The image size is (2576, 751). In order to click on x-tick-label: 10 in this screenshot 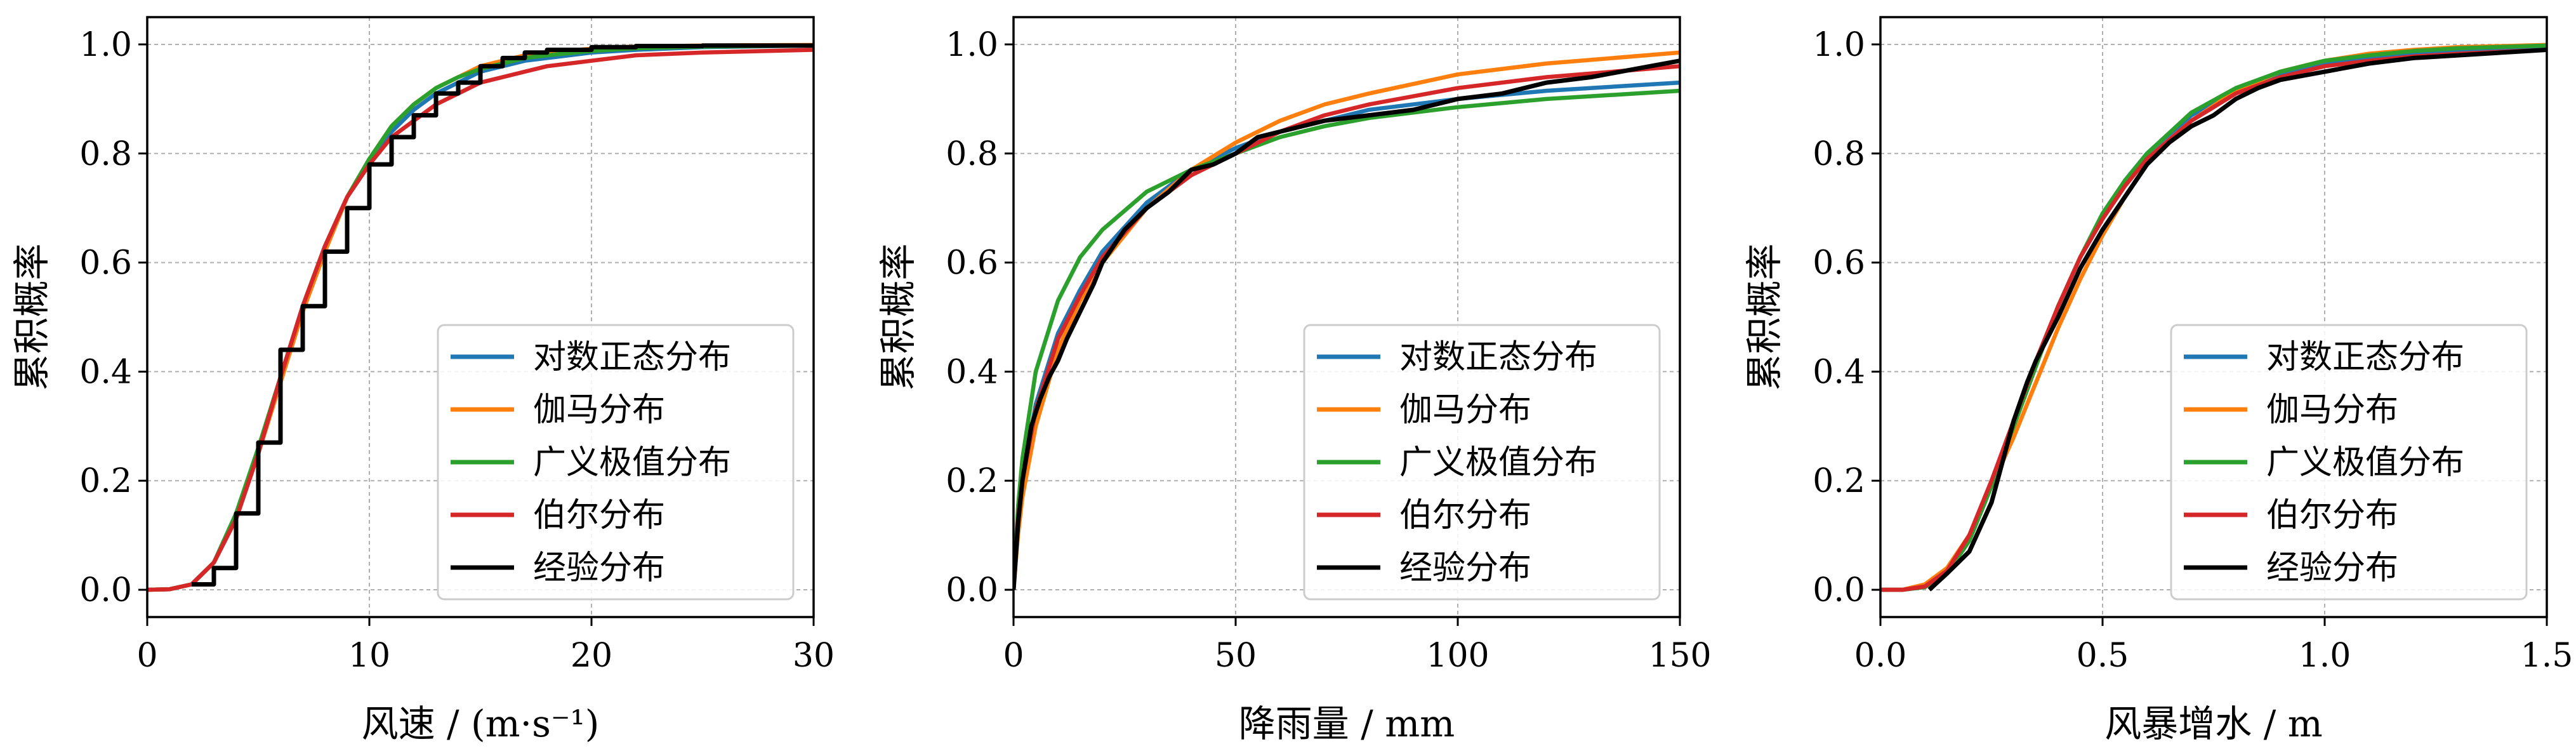, I will do `click(369, 656)`.